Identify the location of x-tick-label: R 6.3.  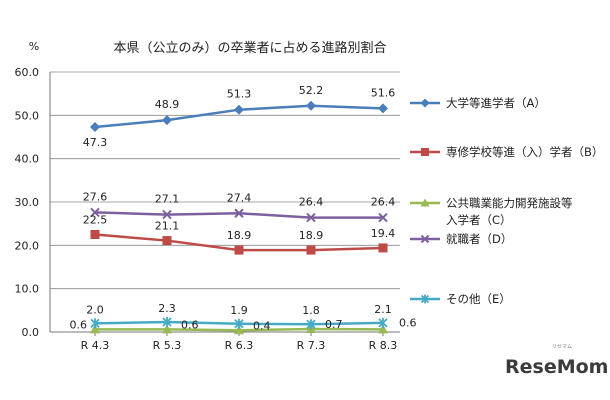
(239, 345).